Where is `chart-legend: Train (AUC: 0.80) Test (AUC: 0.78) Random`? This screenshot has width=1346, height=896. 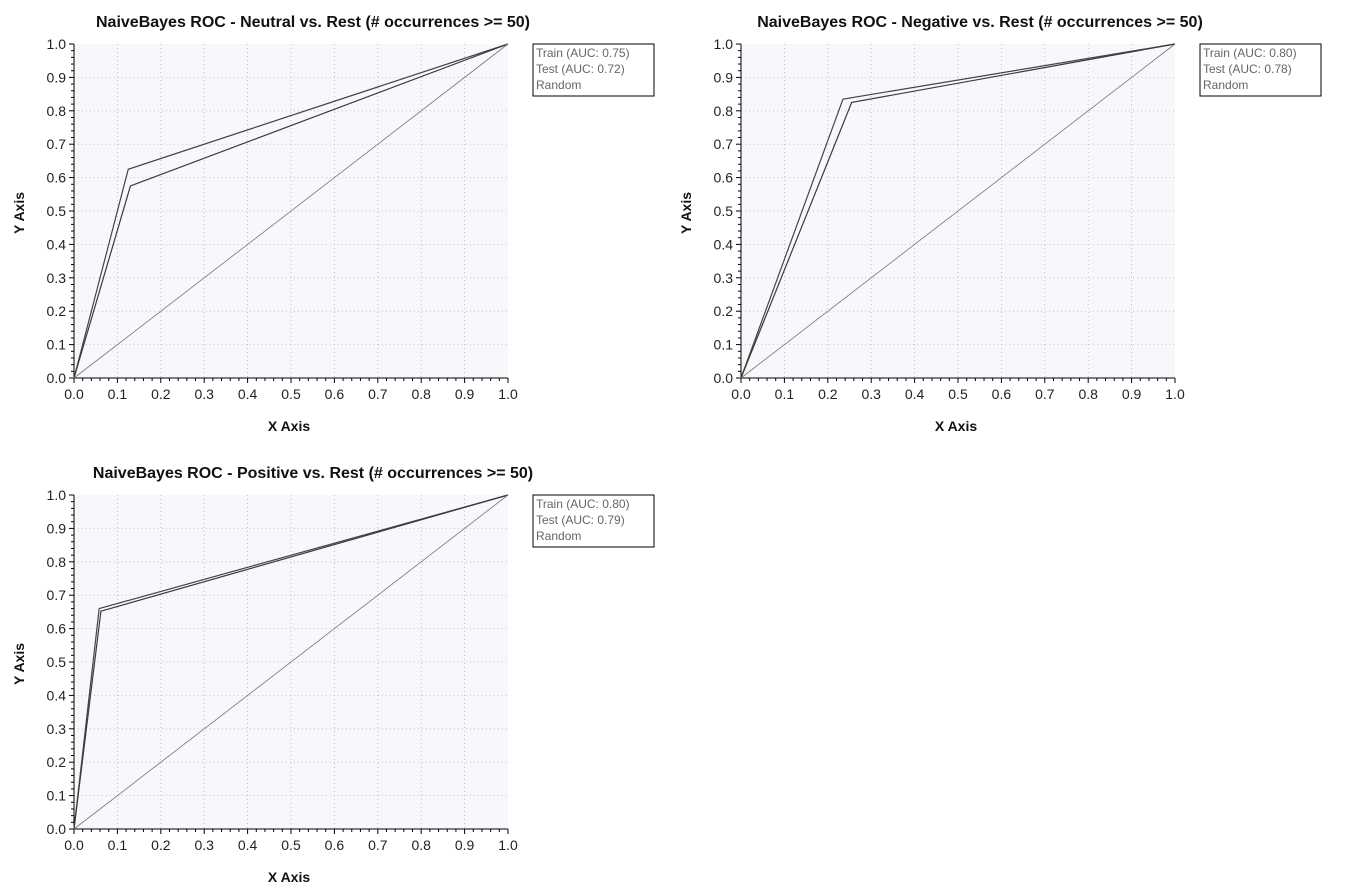 chart-legend: Train (AUC: 0.80) Test (AUC: 0.78) Random is located at coordinates (1260, 70).